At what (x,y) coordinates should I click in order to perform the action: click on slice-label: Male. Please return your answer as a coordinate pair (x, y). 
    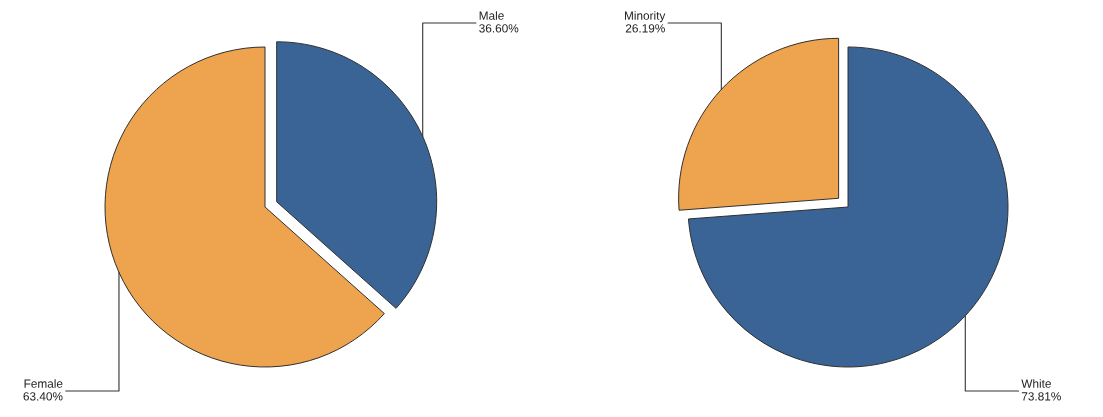
    Looking at the image, I should click on (491, 15).